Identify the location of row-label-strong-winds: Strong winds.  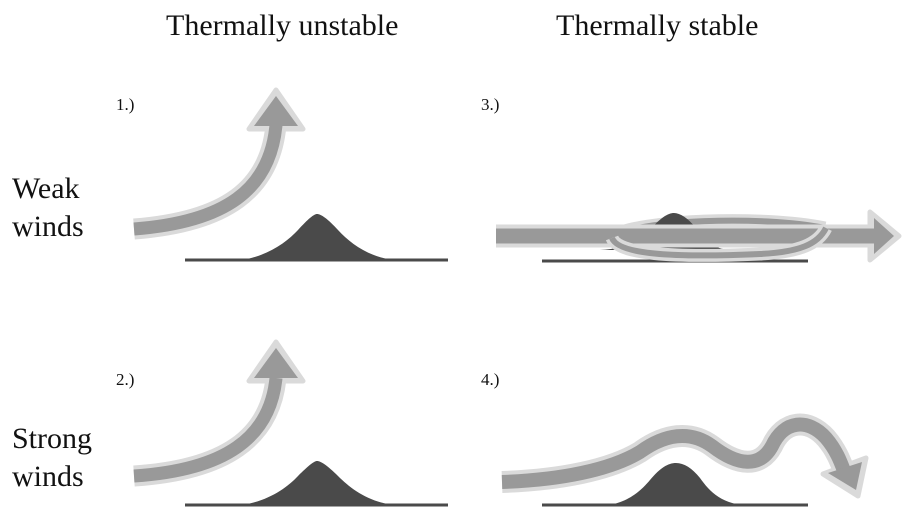
(52, 458).